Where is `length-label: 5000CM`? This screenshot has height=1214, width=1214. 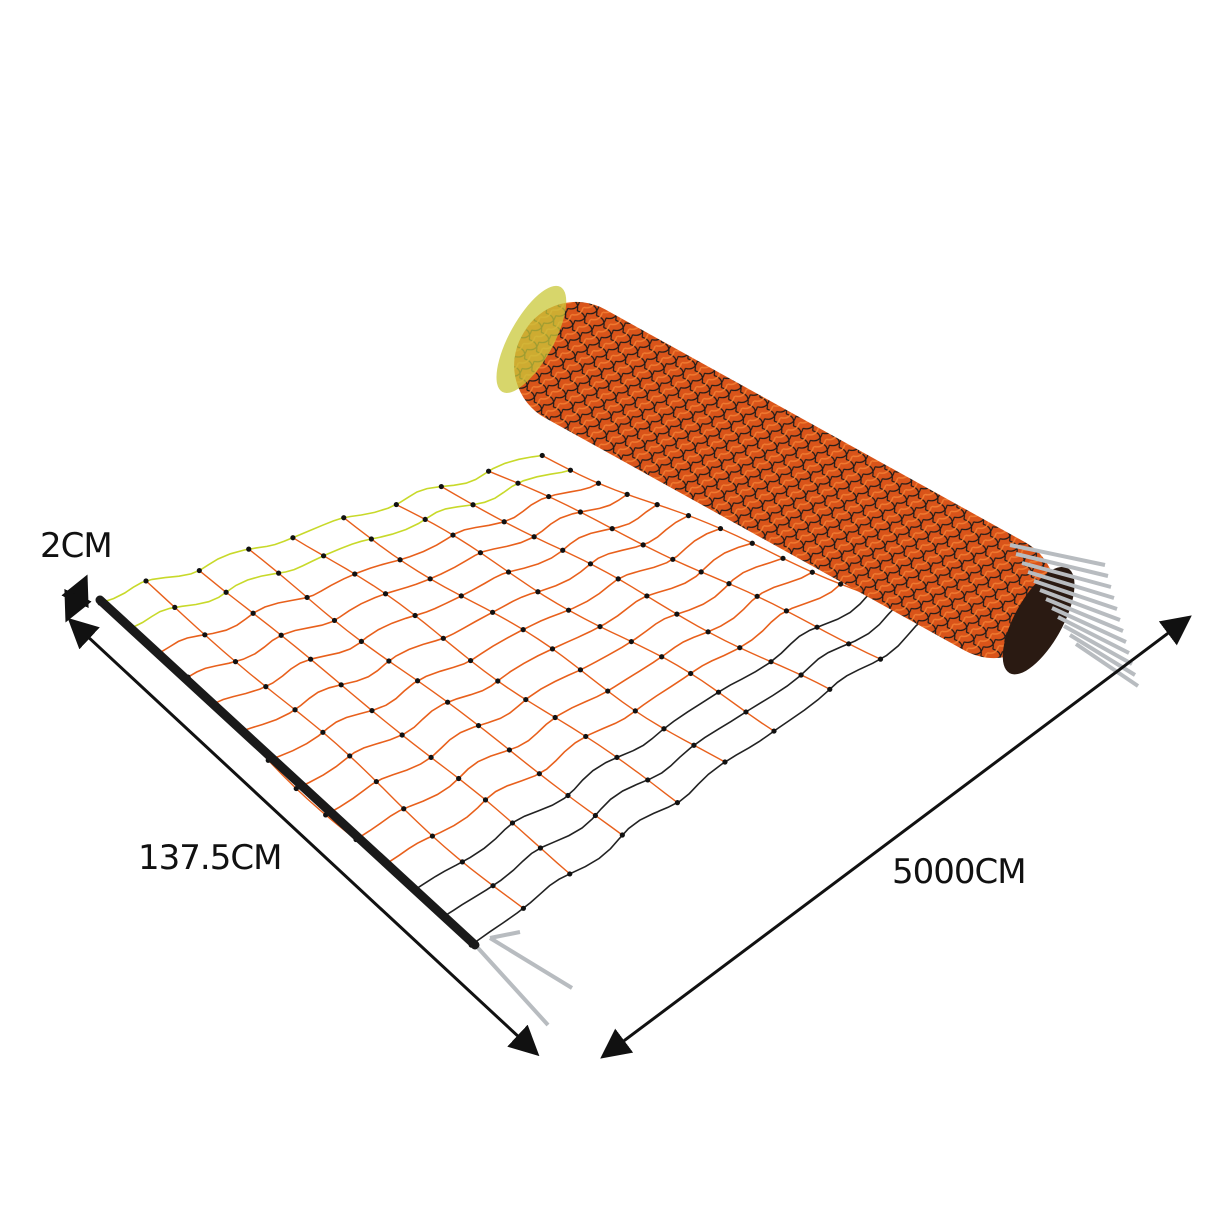 length-label: 5000CM is located at coordinates (959, 872).